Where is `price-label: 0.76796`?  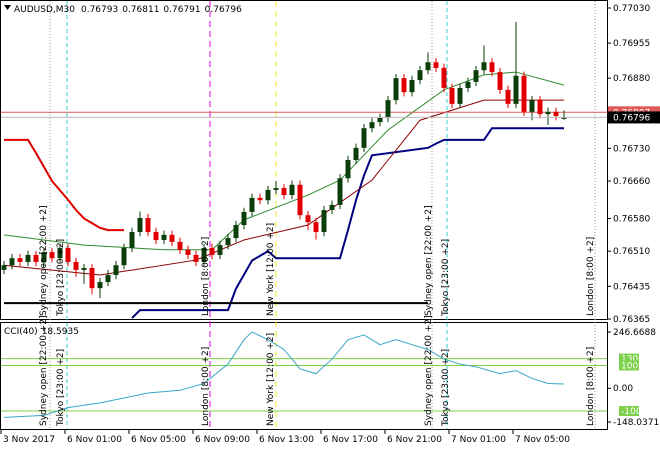
price-label: 0.76796 is located at coordinates (631, 118).